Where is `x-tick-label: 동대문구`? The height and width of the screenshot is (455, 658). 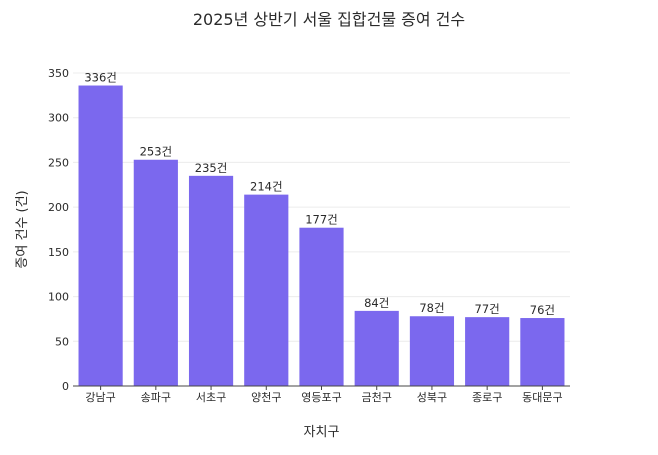
x-tick-label: 동대문구 is located at coordinates (542, 397).